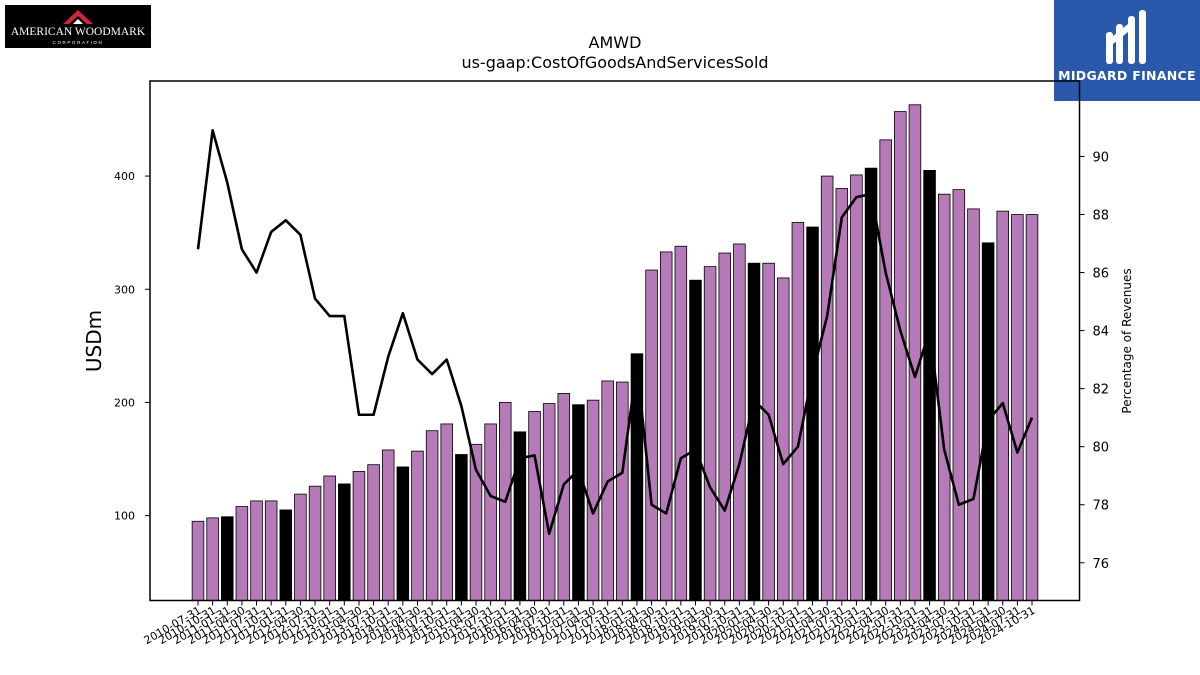 The width and height of the screenshot is (1200, 675). I want to click on midgard-finance-logo: MIDGARD FINANCE, so click(1127, 50).